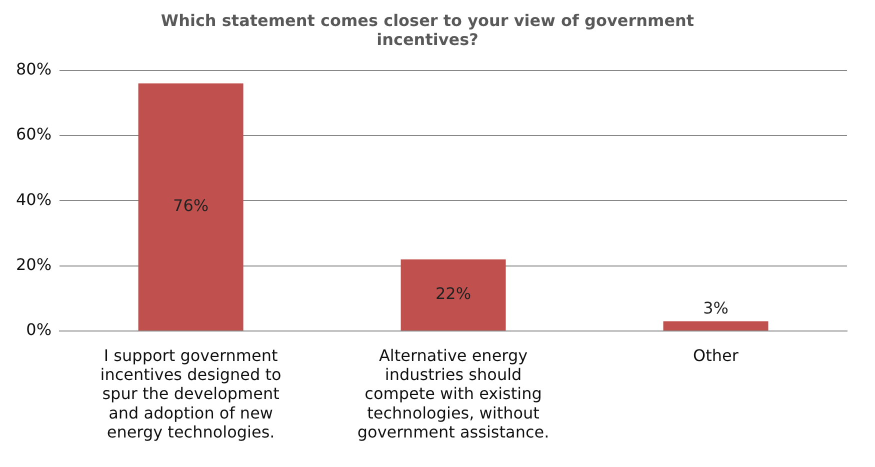  Describe the element at coordinates (716, 355) in the screenshot. I see `x-tick-label: Other` at that location.